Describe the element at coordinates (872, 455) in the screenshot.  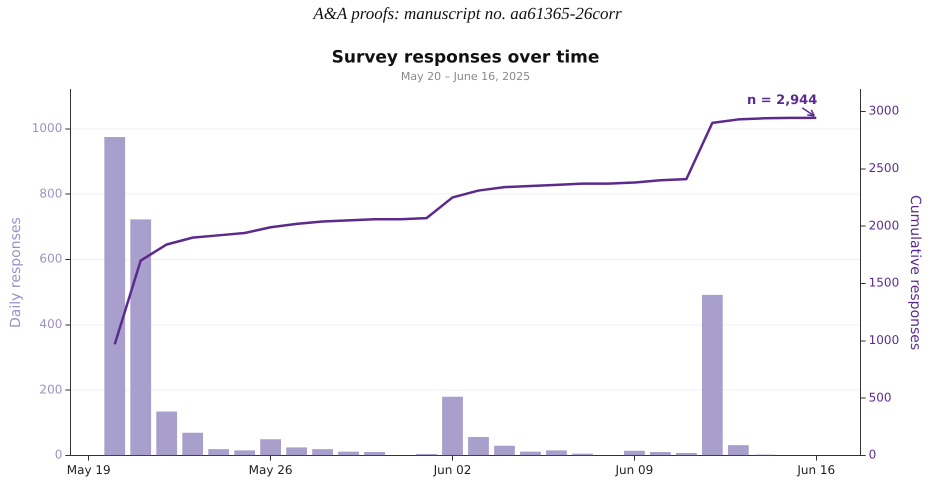
I see `y2-tick-label: 0` at that location.